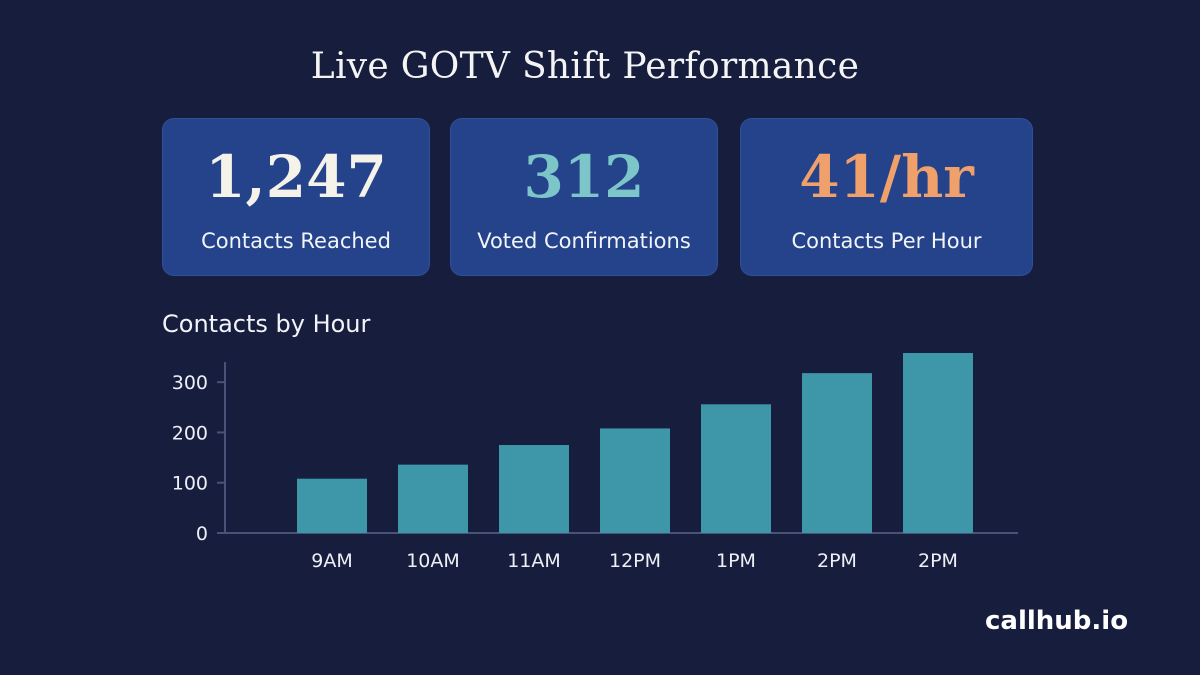 This screenshot has height=675, width=1200. What do you see at coordinates (736, 561) in the screenshot?
I see `x-tick-label: 1PM` at bounding box center [736, 561].